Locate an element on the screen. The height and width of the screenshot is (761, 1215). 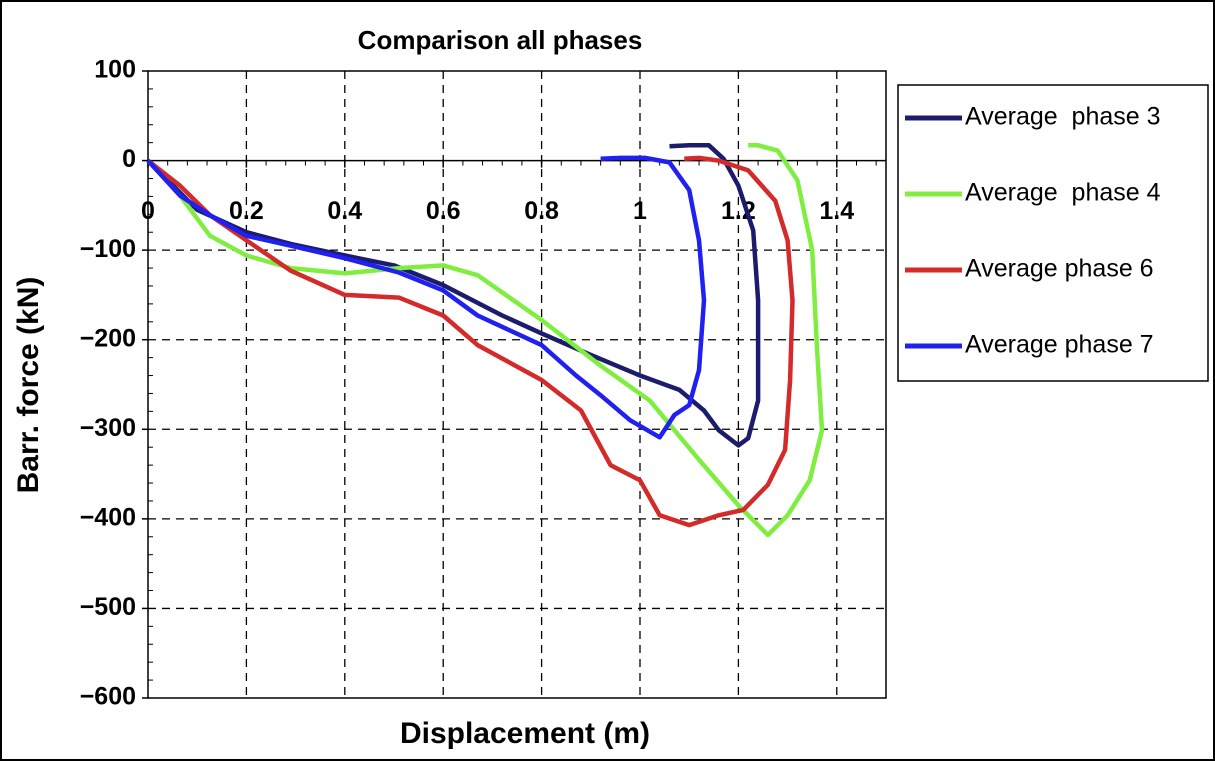
legend-label: Average phase 4 is located at coordinates (1063, 193).